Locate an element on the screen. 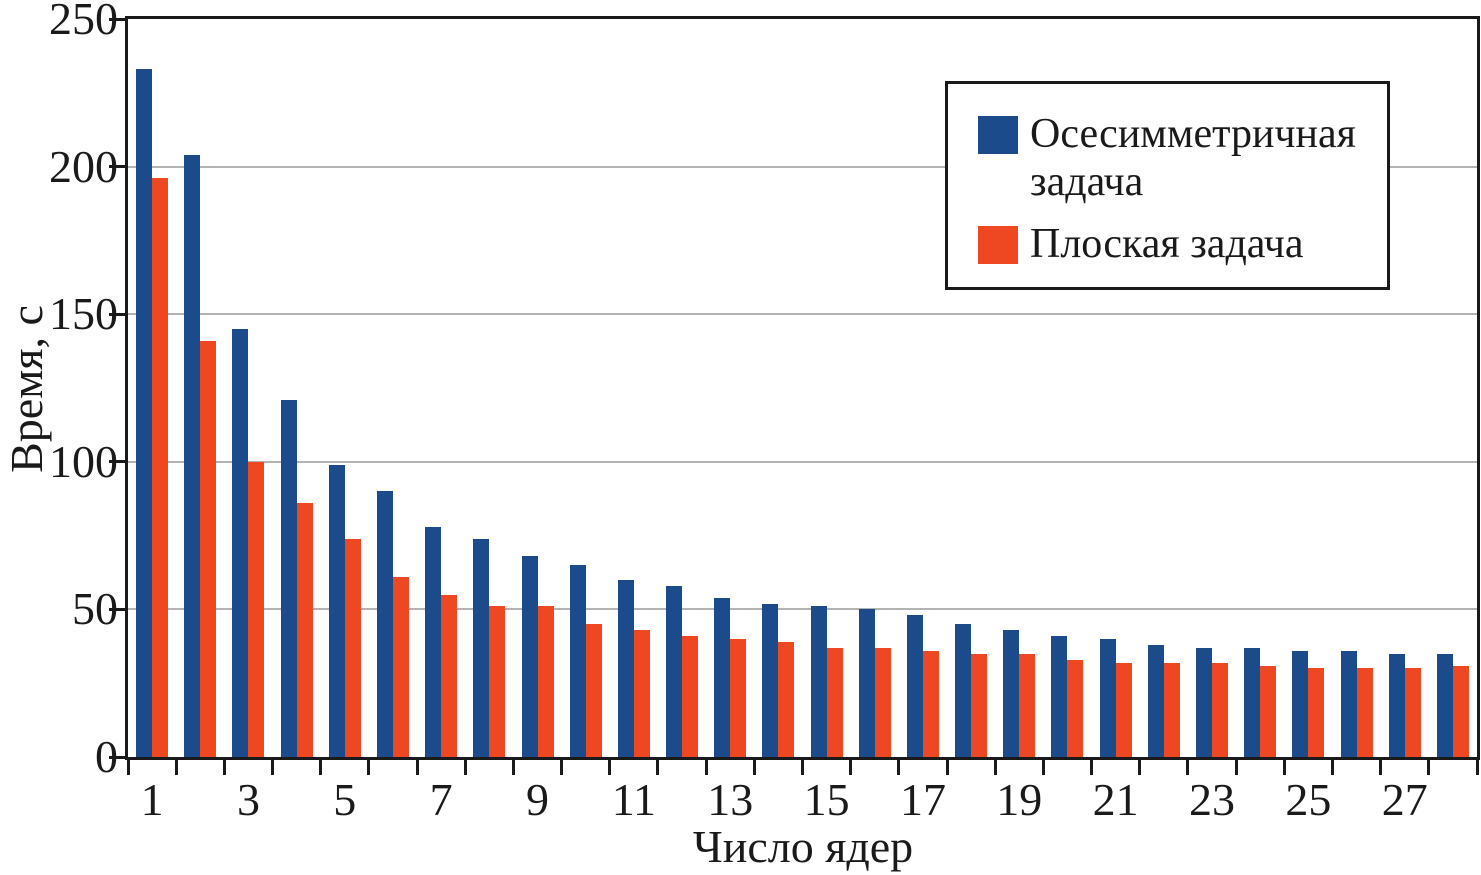  bar-axisymmetric-core12 is located at coordinates (674, 671).